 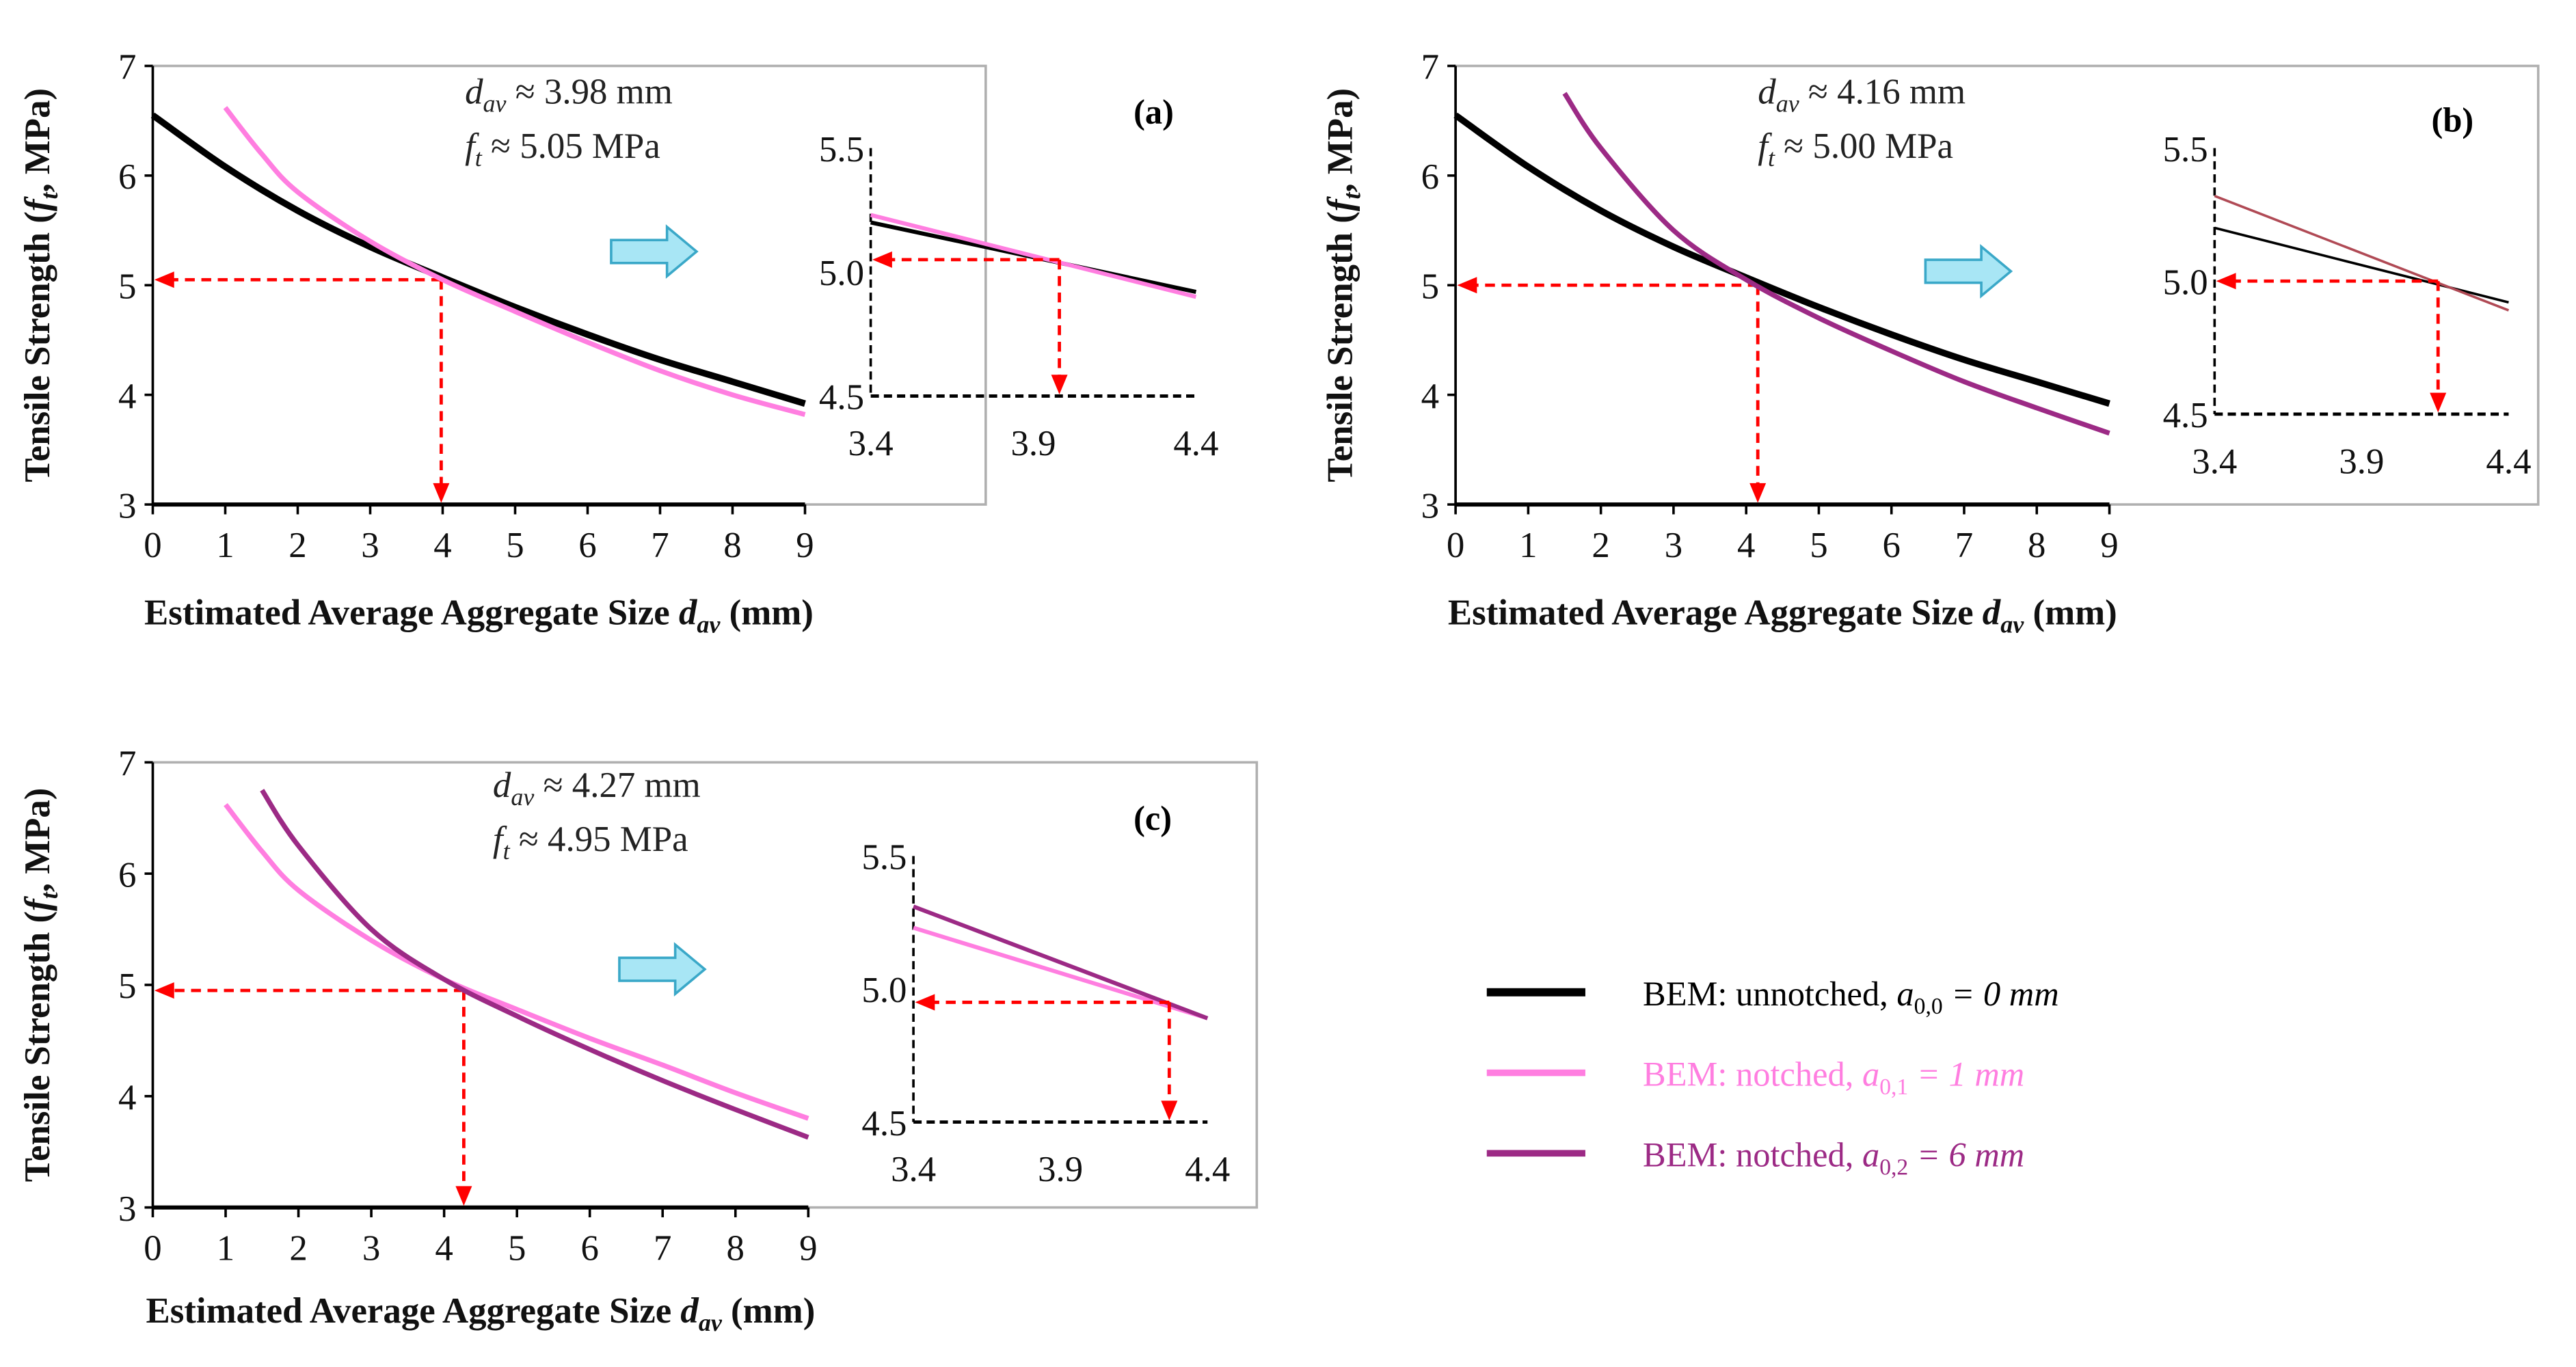 I want to click on legend-subscript: 0,1, so click(x=1893, y=1087).